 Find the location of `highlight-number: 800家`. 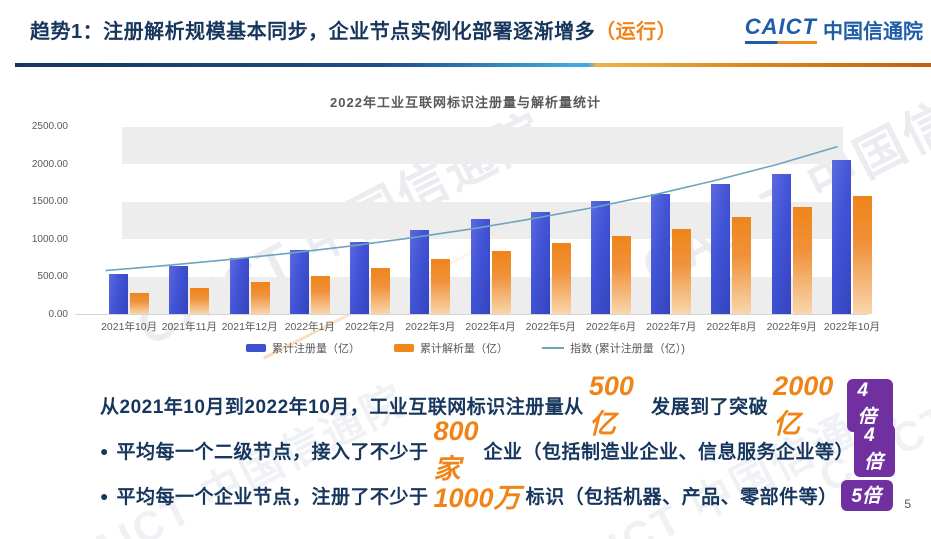

highlight-number: 800家 is located at coordinates (456, 449).